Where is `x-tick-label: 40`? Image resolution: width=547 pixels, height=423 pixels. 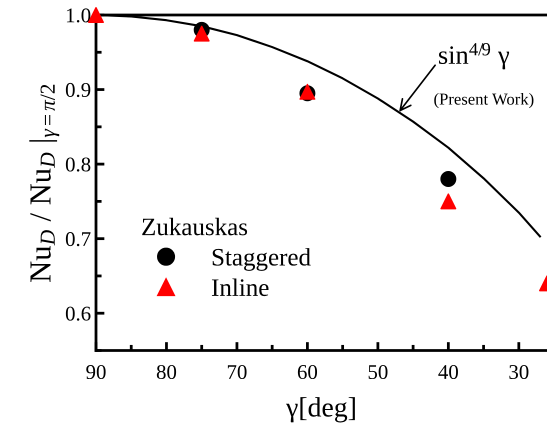 x-tick-label: 40 is located at coordinates (448, 372).